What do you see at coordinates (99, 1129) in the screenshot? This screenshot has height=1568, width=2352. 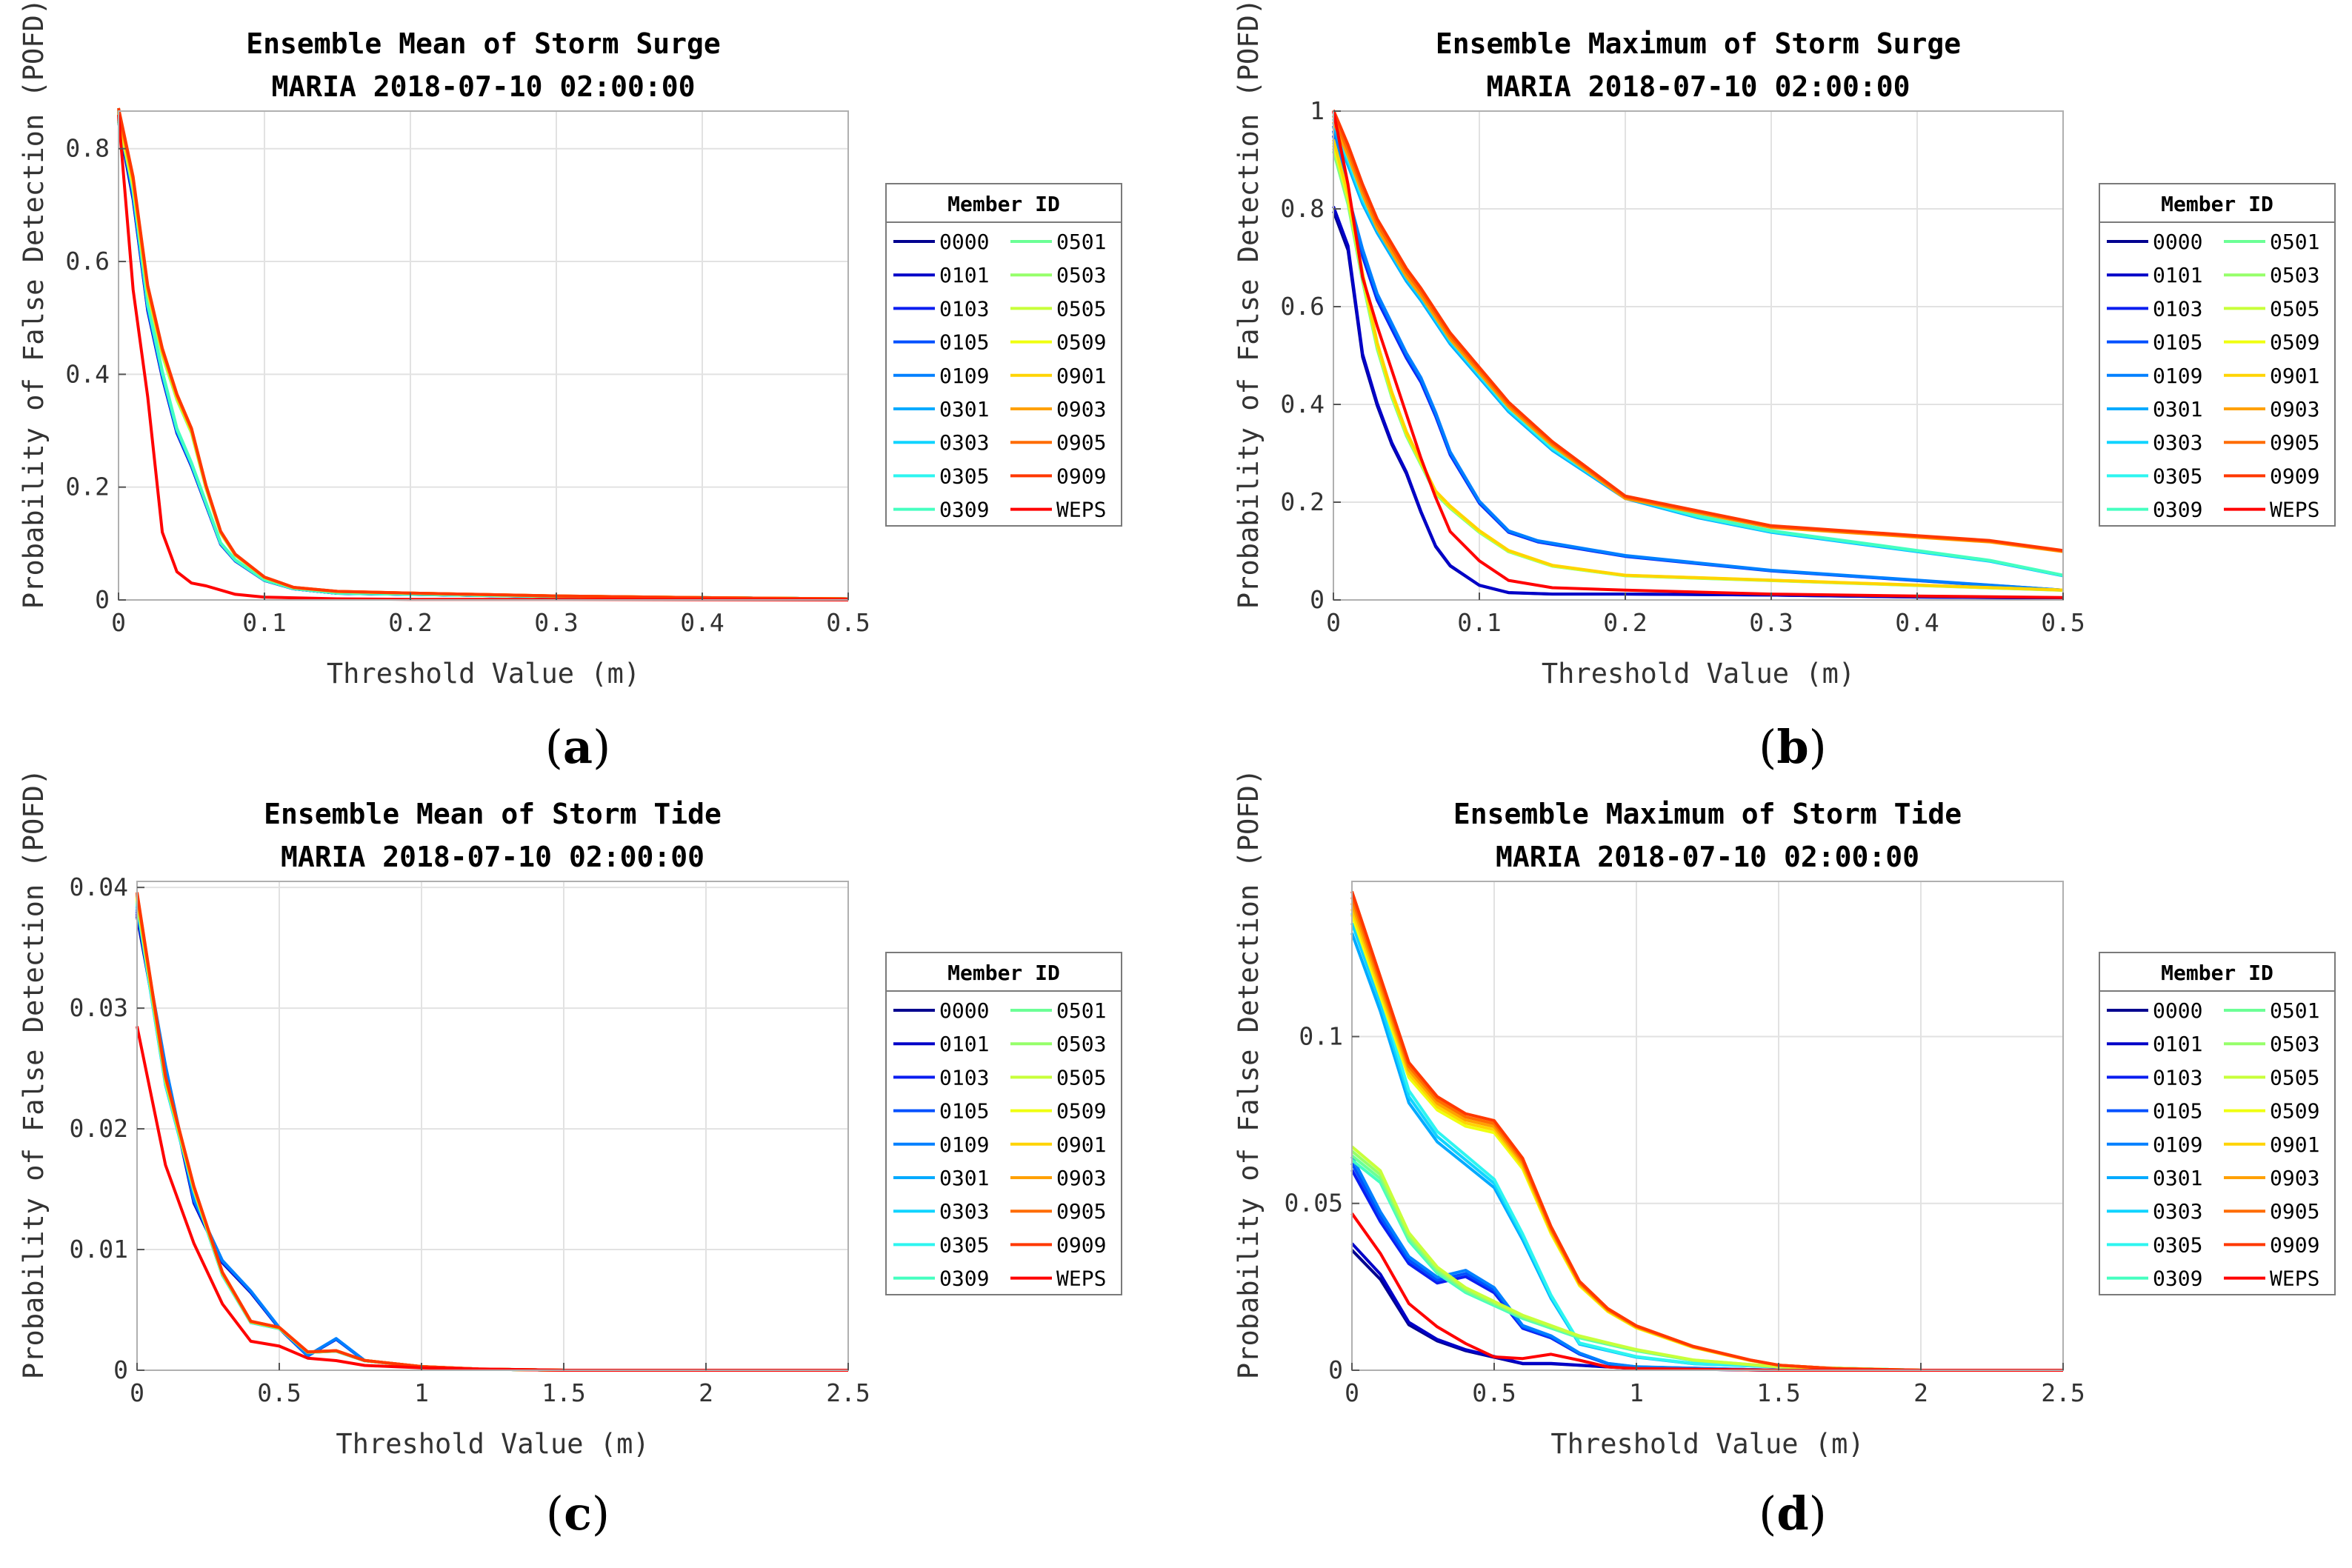 I see `y-tick-label: 0.02` at bounding box center [99, 1129].